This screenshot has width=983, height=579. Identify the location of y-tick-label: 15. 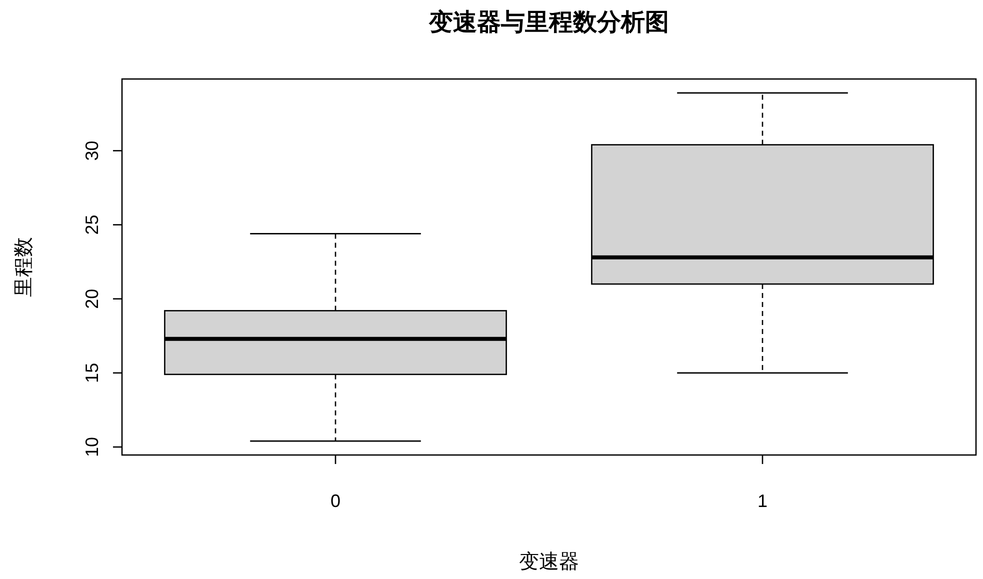
(92, 372).